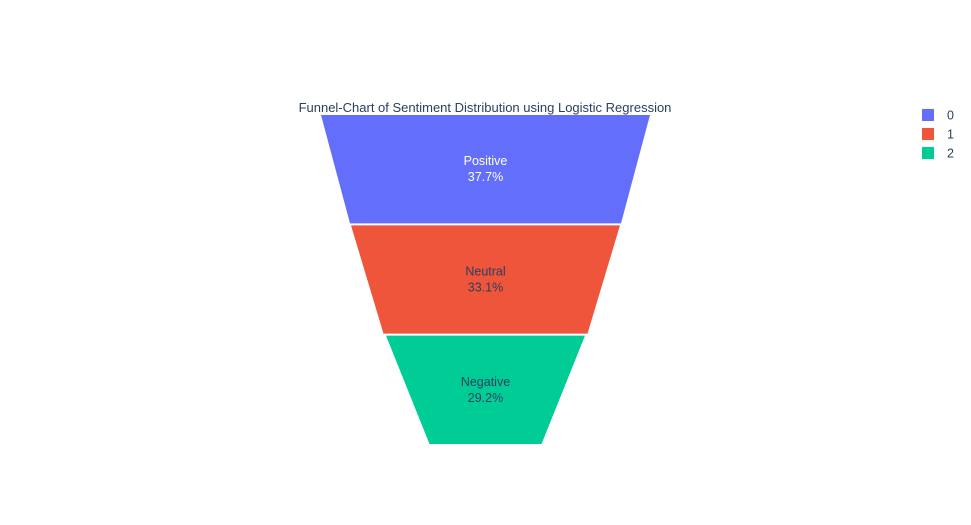  I want to click on legend-label: 2, so click(950, 154).